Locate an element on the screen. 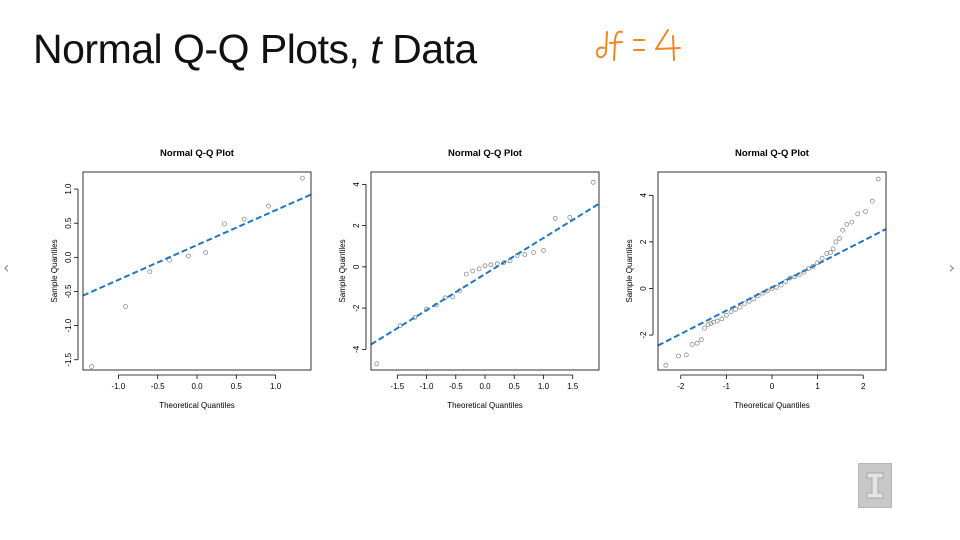 The height and width of the screenshot is (540, 960). x-tick-label: 1 is located at coordinates (817, 386).